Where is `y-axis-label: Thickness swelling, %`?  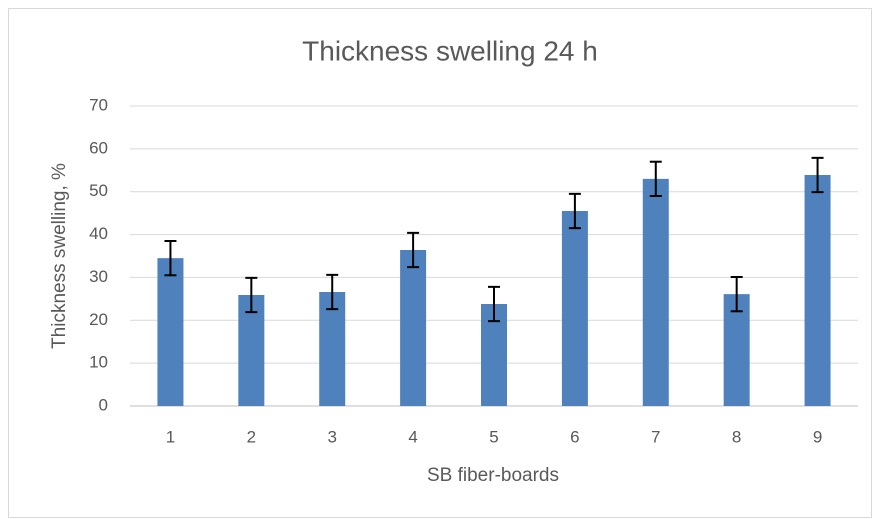
y-axis-label: Thickness swelling, % is located at coordinates (59, 256).